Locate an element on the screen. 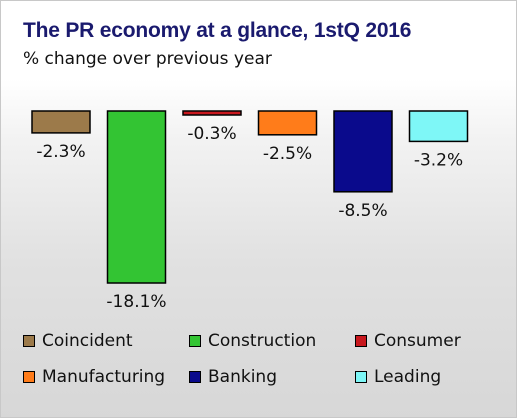 The height and width of the screenshot is (419, 517). legend-label: Manufacturing is located at coordinates (104, 377).